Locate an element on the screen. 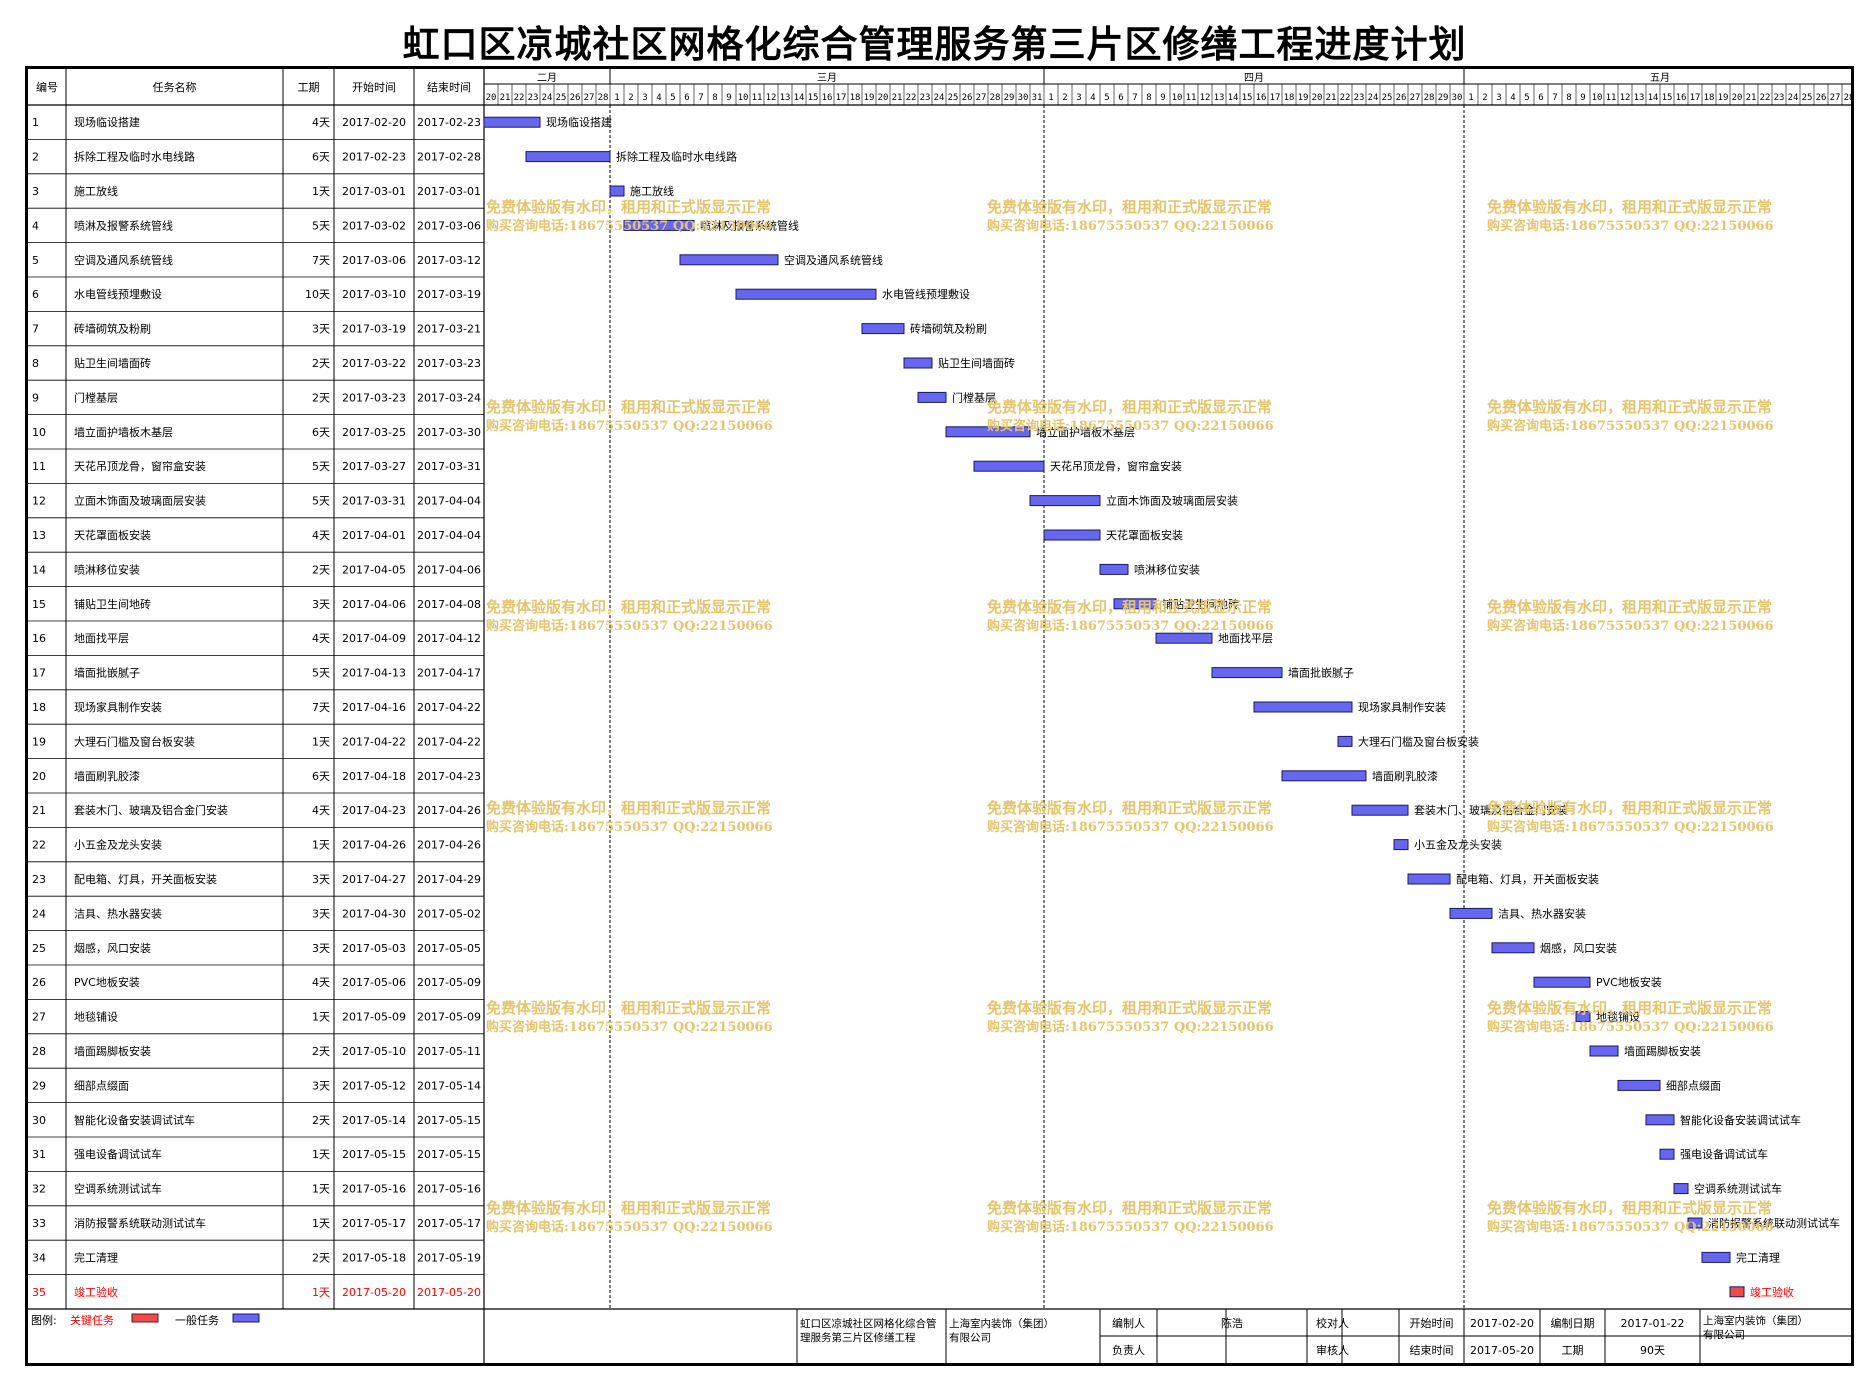  task-duration: 7天 is located at coordinates (321, 707).